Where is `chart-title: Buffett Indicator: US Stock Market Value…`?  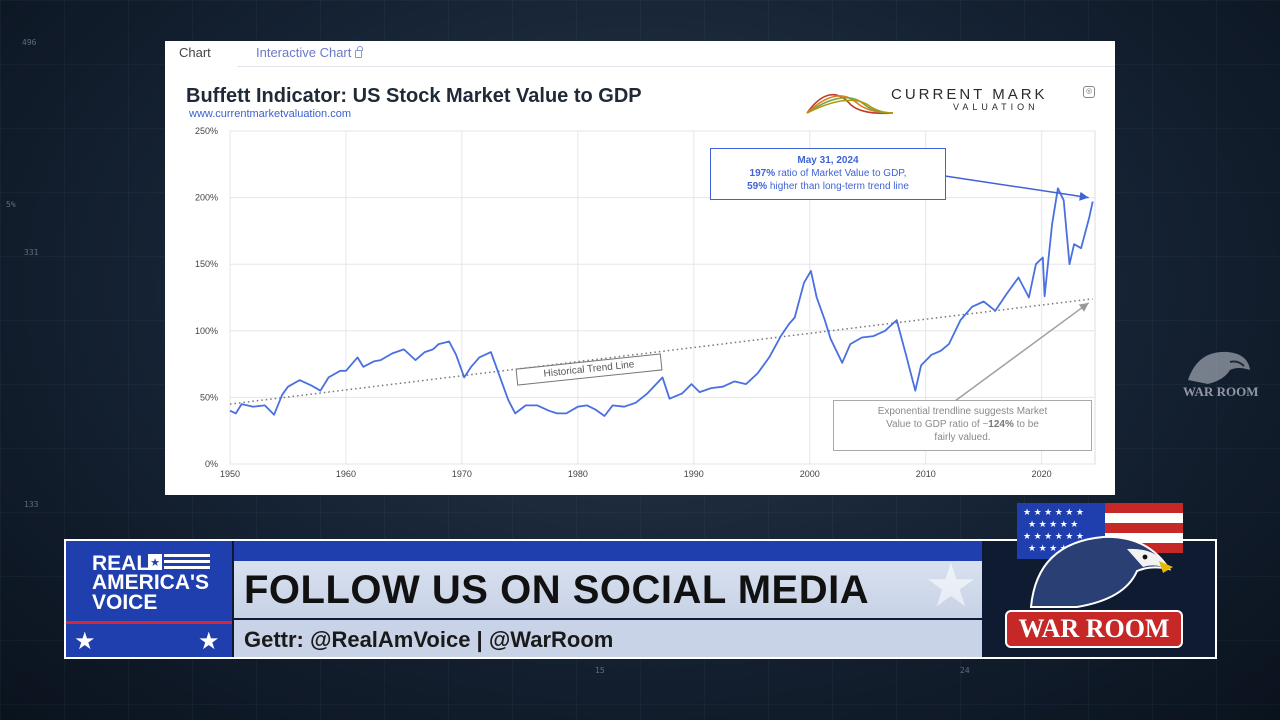
chart-title: Buffett Indicator: US Stock Market Value… is located at coordinates (414, 96).